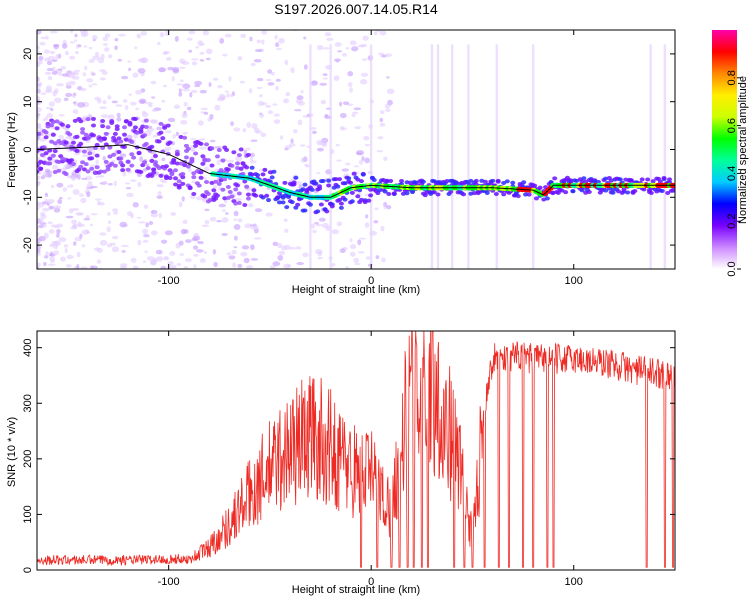 The image size is (750, 600). I want to click on snr-xtick-label: 100, so click(574, 582).